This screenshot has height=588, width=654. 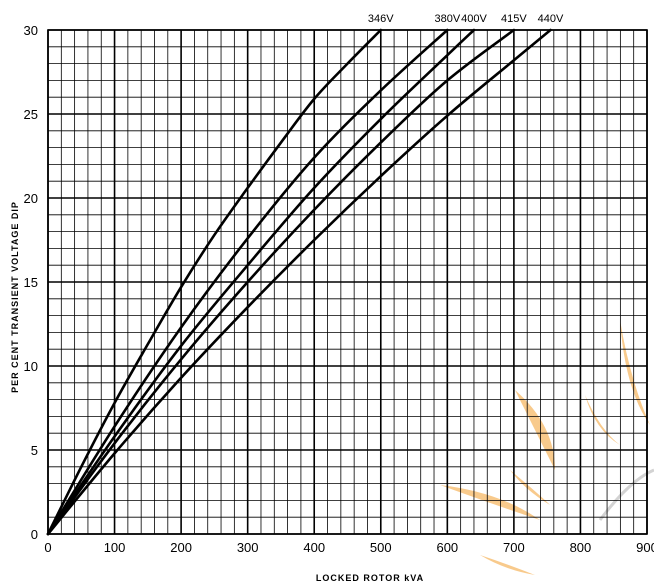 What do you see at coordinates (181, 547) in the screenshot?
I see `x-tick-label: 200` at bounding box center [181, 547].